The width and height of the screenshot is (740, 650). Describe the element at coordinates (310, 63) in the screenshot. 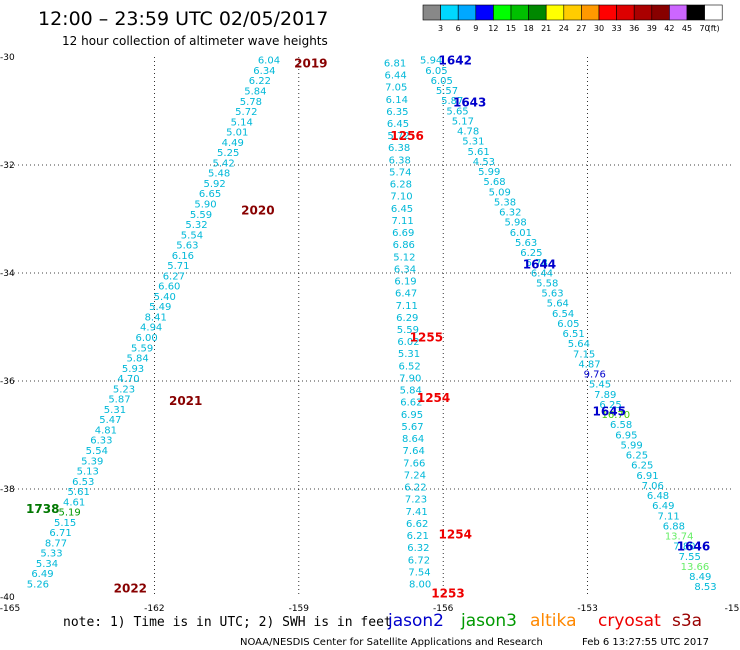

I see `time-label: 2019` at that location.